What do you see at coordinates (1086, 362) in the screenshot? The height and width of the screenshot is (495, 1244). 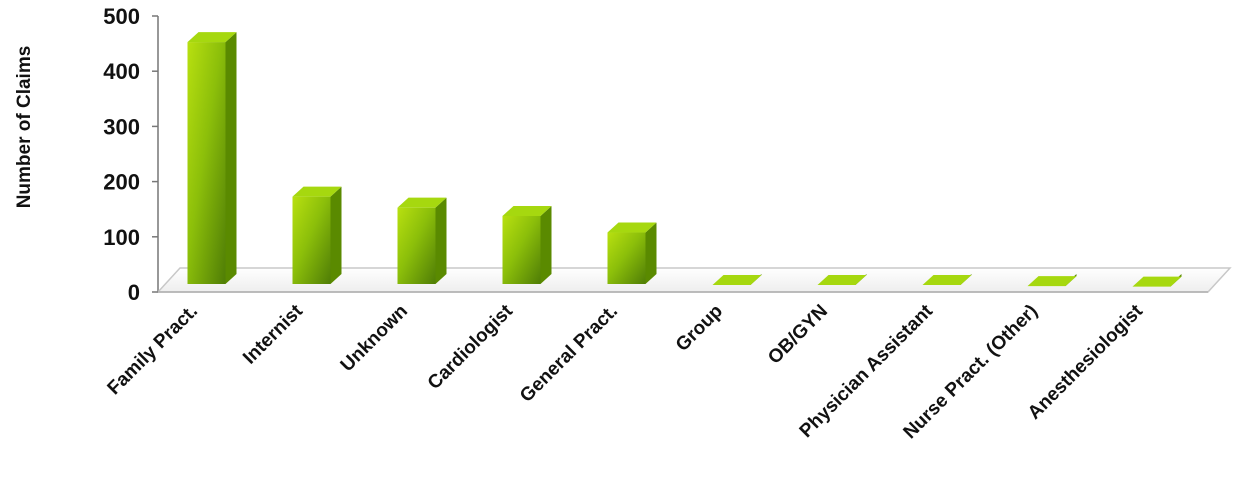 I see `category-label: Anesthesiologist` at bounding box center [1086, 362].